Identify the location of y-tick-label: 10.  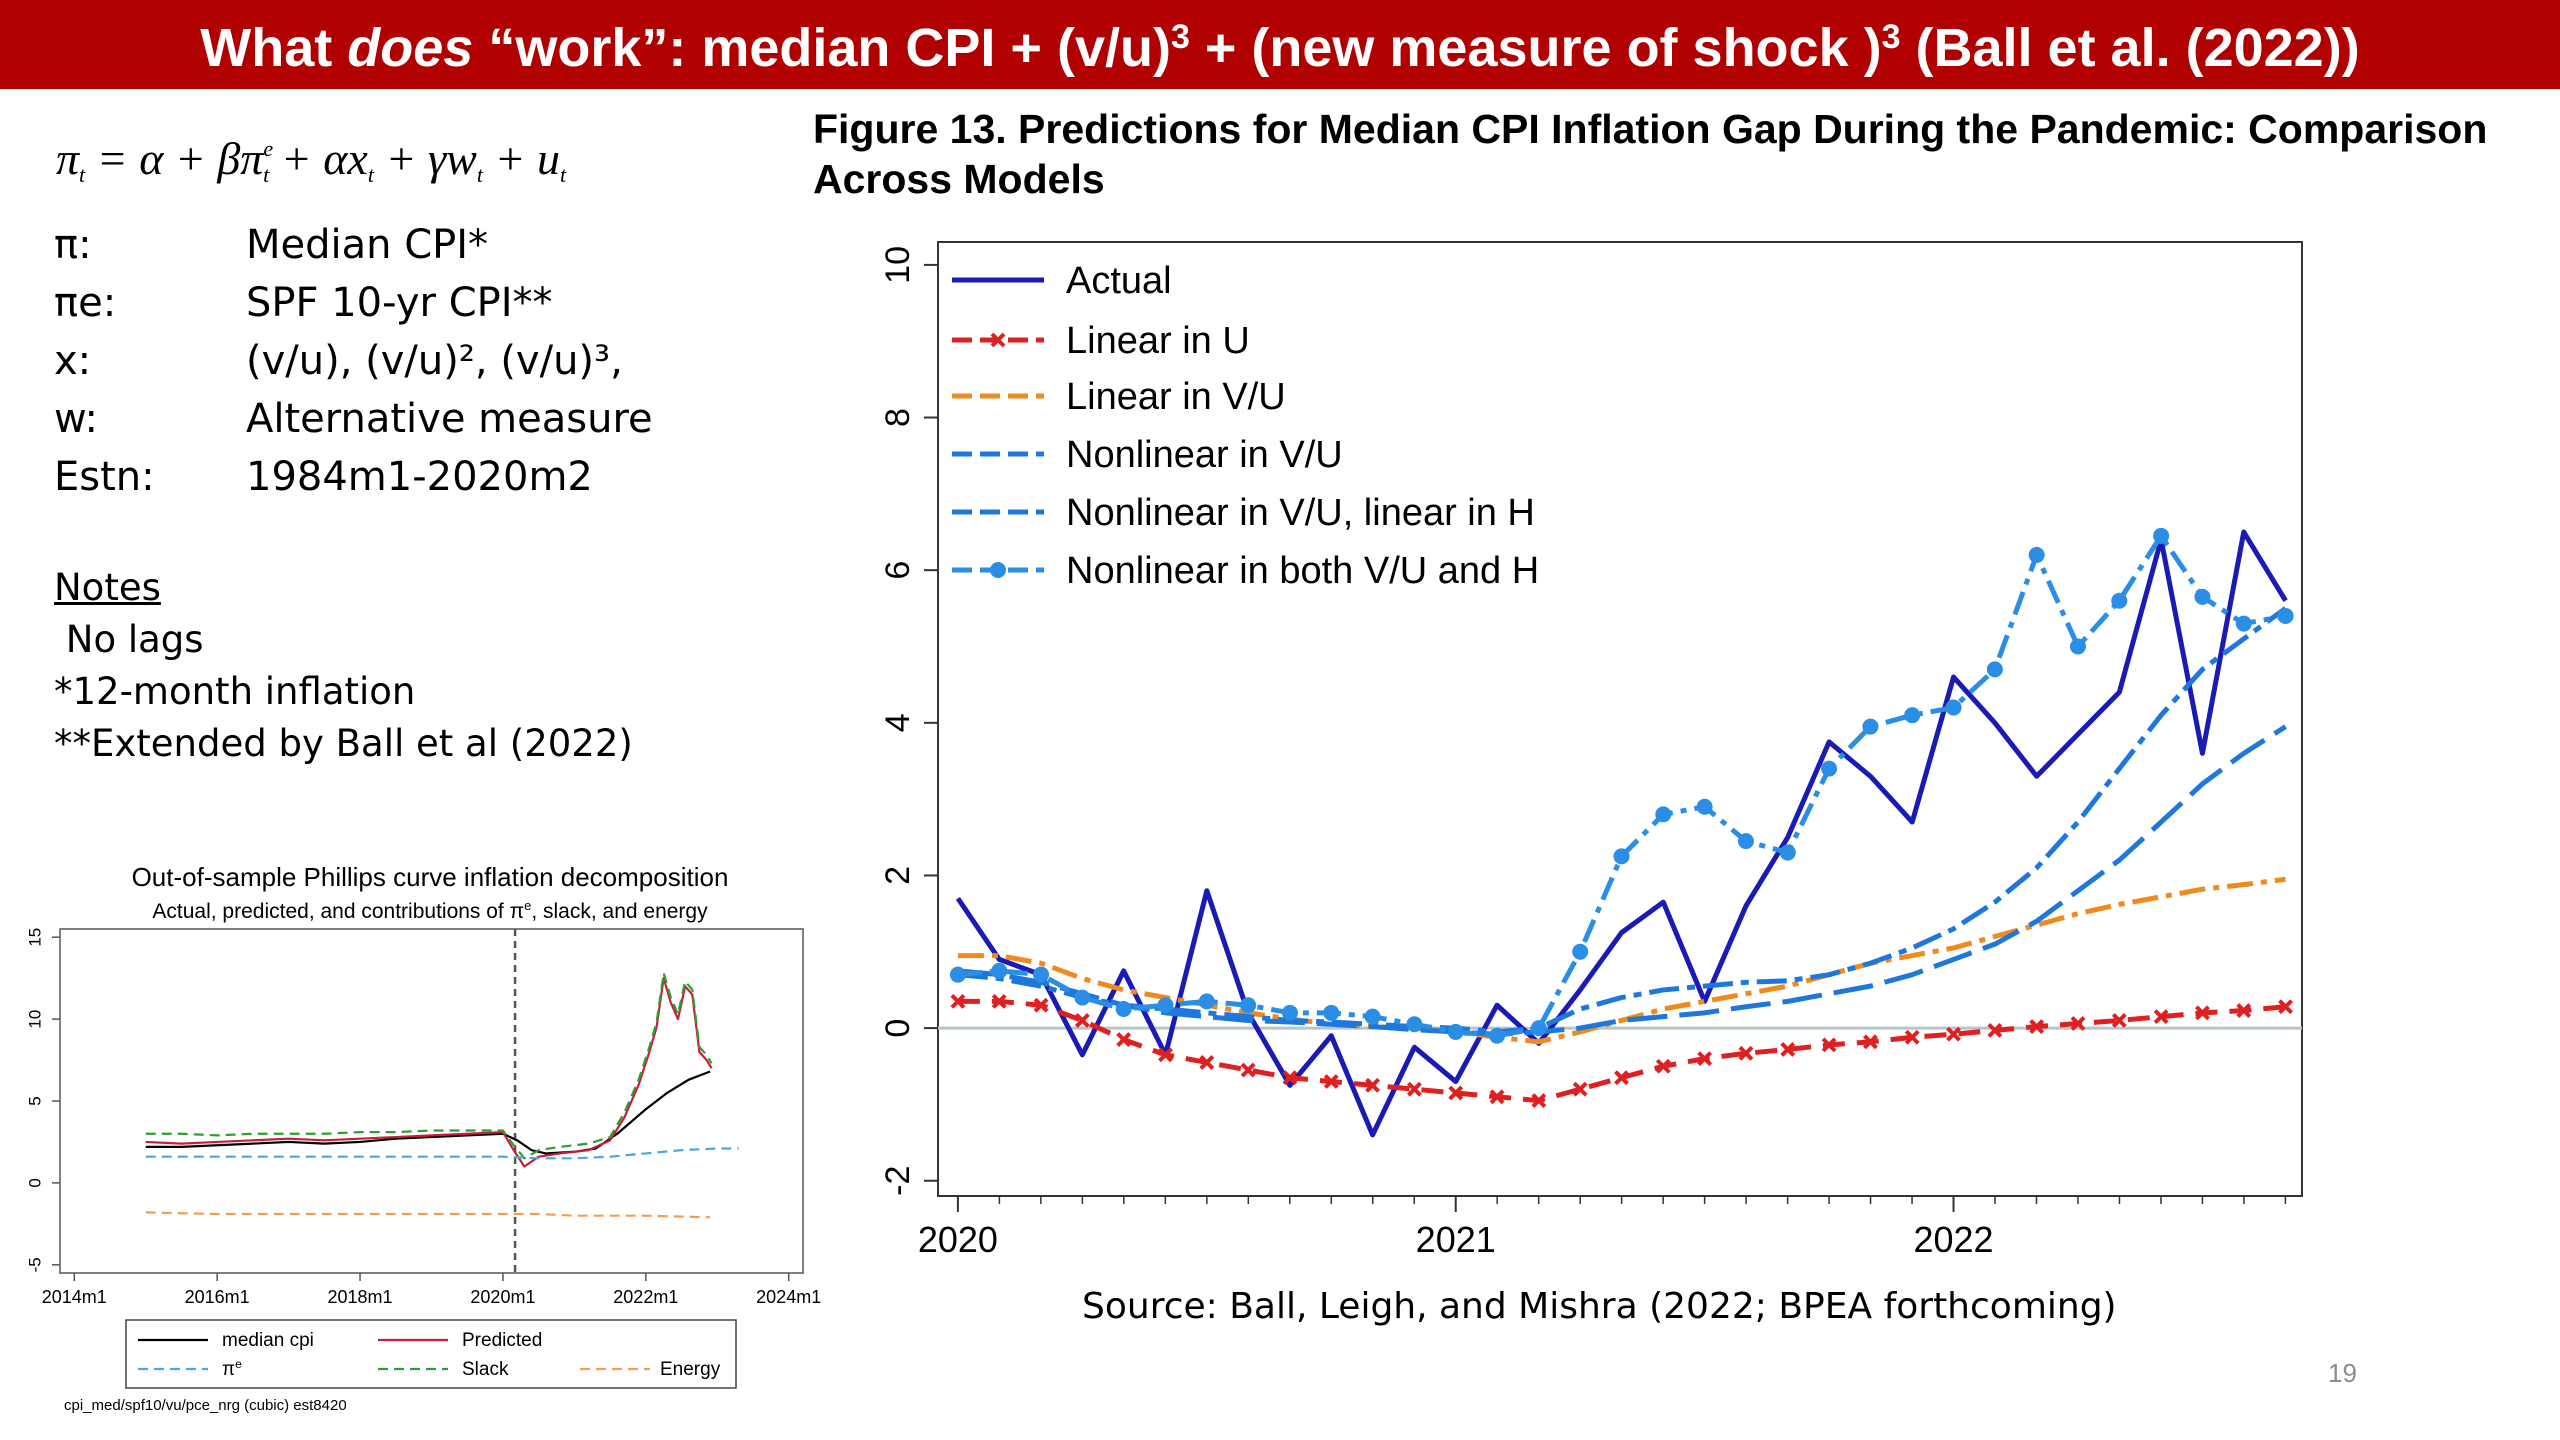
(898, 265).